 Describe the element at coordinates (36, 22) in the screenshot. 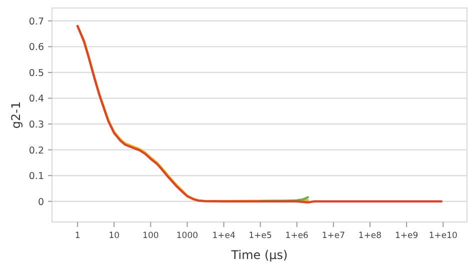

I see `y-tick-label: 0.7` at that location.